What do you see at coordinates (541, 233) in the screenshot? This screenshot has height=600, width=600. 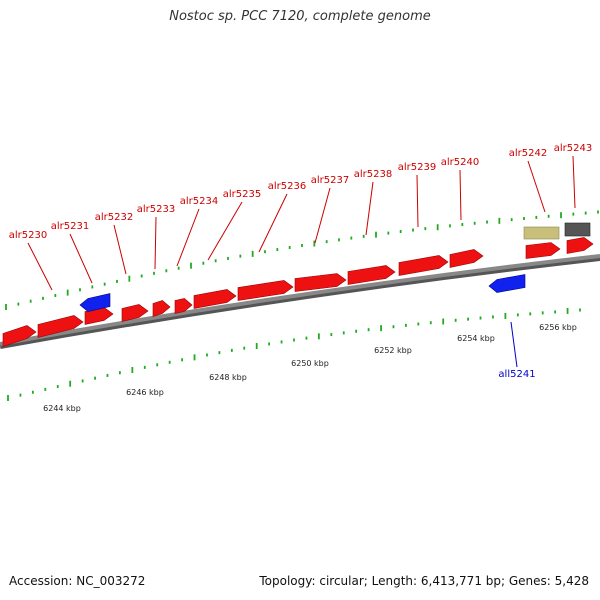 I see `feature-box-tan` at bounding box center [541, 233].